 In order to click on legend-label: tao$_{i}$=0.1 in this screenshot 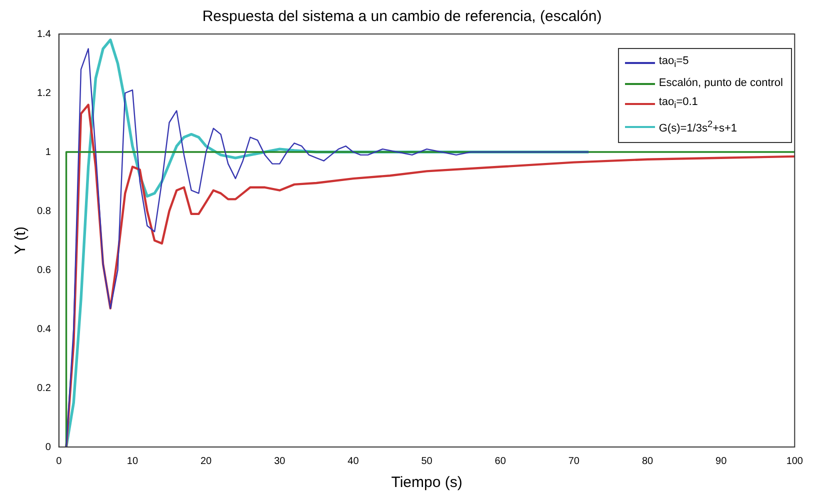, I will do `click(678, 103)`.